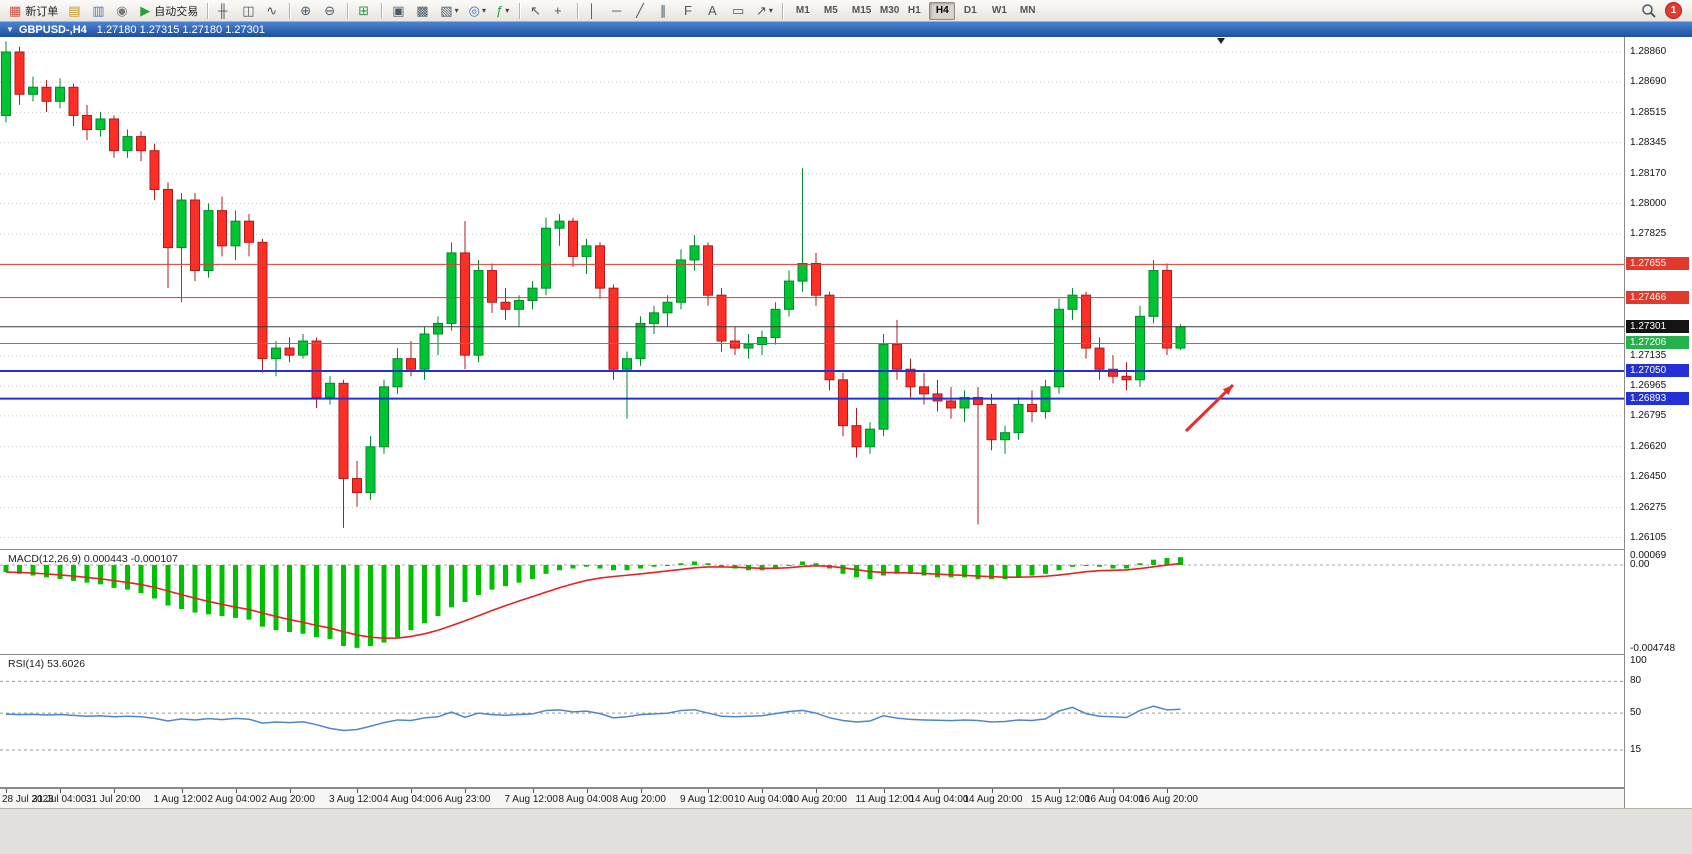 This screenshot has height=854, width=1692. Describe the element at coordinates (1673, 10) in the screenshot. I see `notification-badge: 1` at that location.